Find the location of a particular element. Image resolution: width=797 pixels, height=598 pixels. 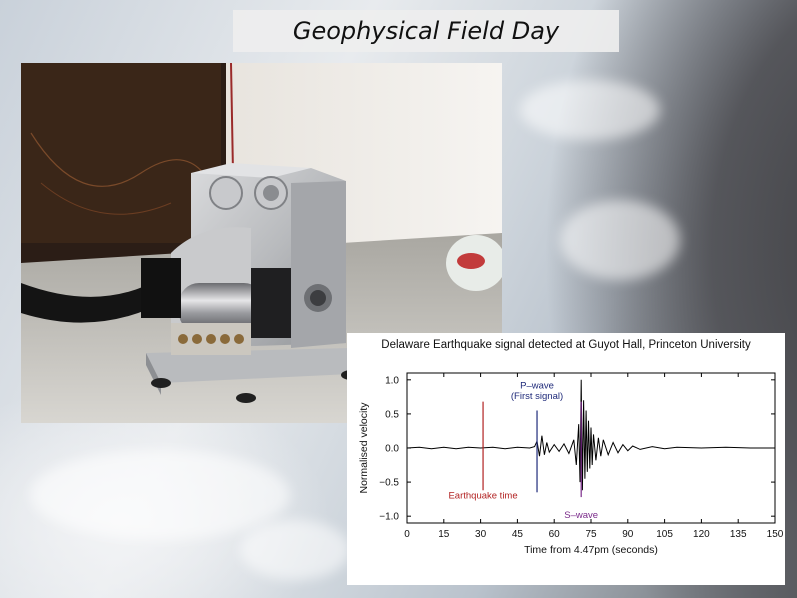

y-tick-label: −0.5 is located at coordinates (389, 483).